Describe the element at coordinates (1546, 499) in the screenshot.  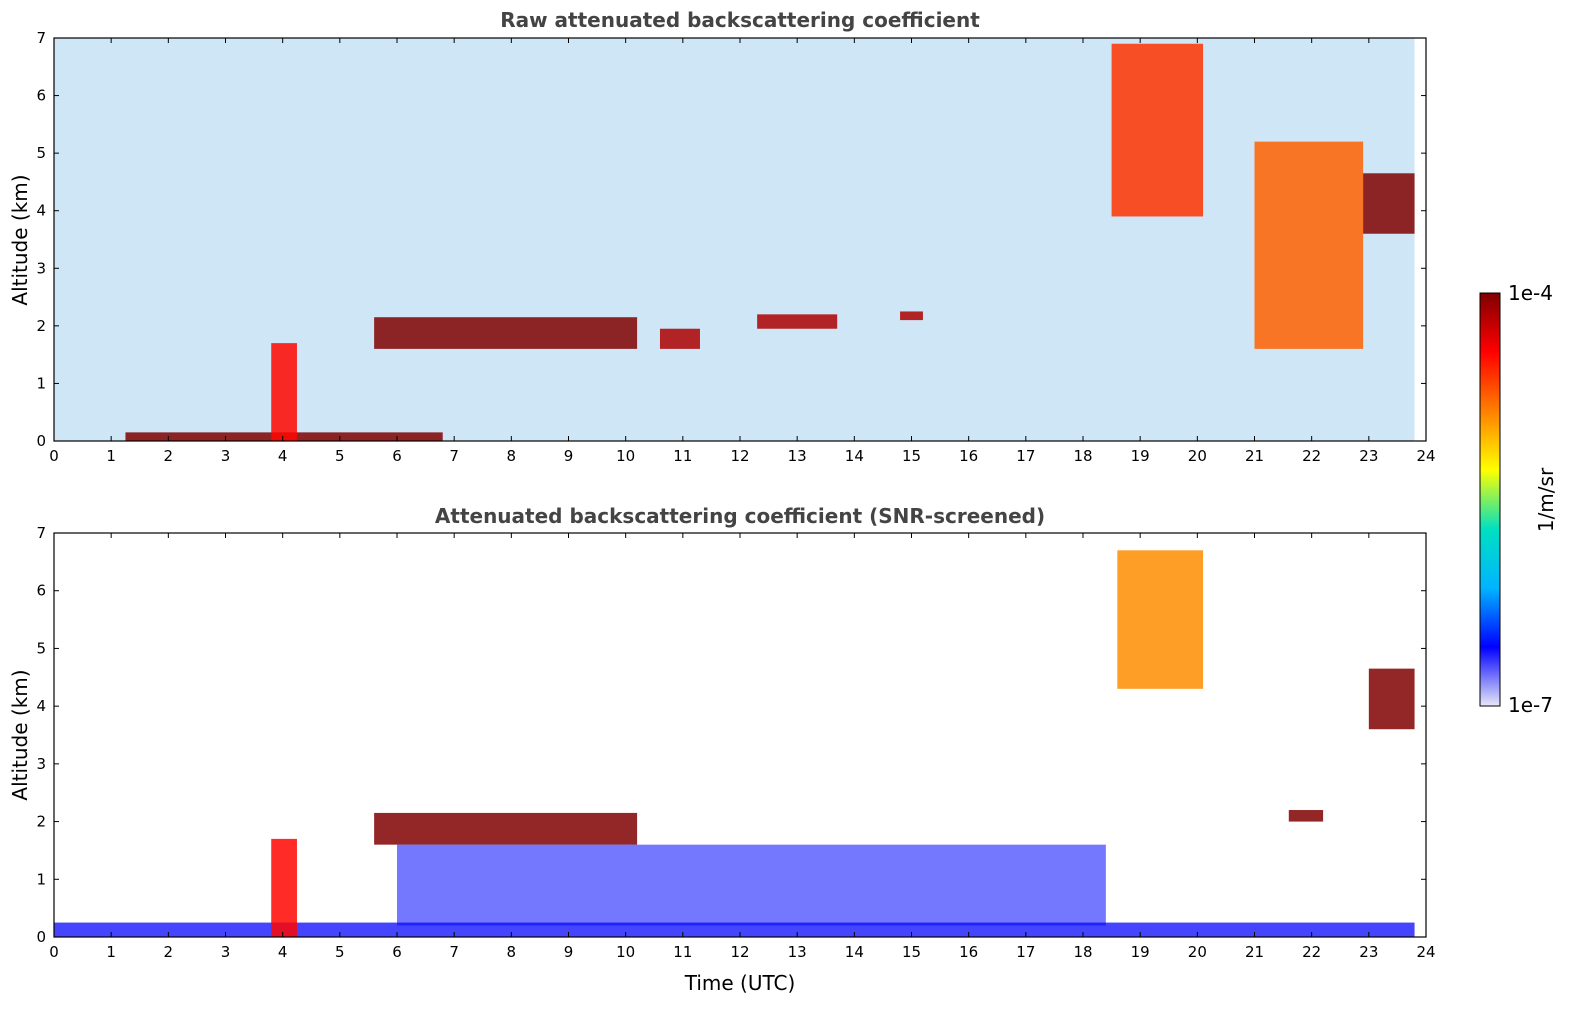
I see `colorbar-units-label: 1/m/sr` at that location.